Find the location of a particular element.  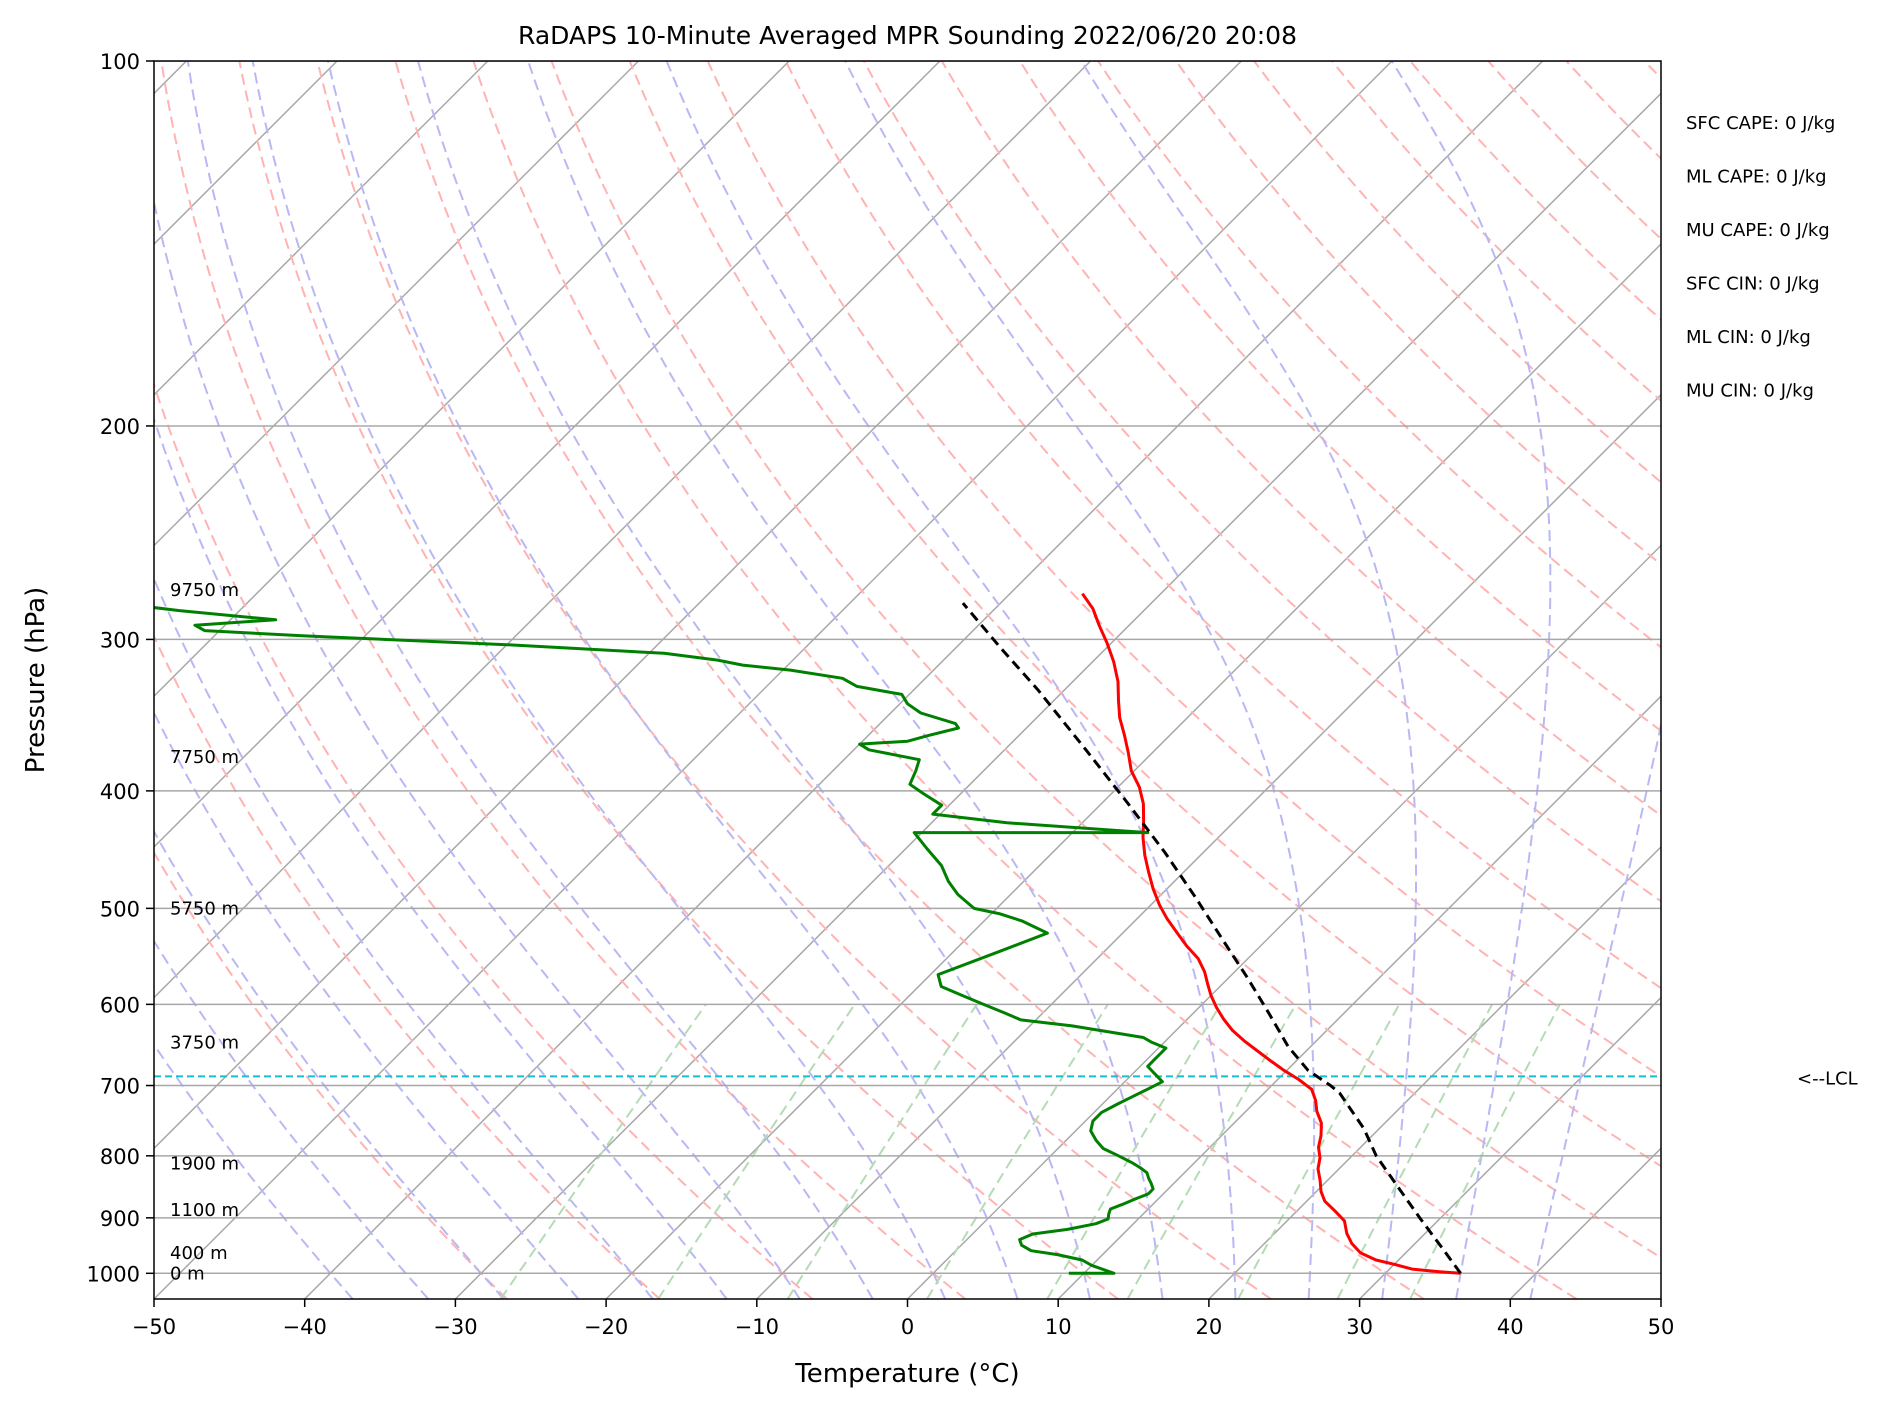

x-tick-label: 30 is located at coordinates (1359, 1327).